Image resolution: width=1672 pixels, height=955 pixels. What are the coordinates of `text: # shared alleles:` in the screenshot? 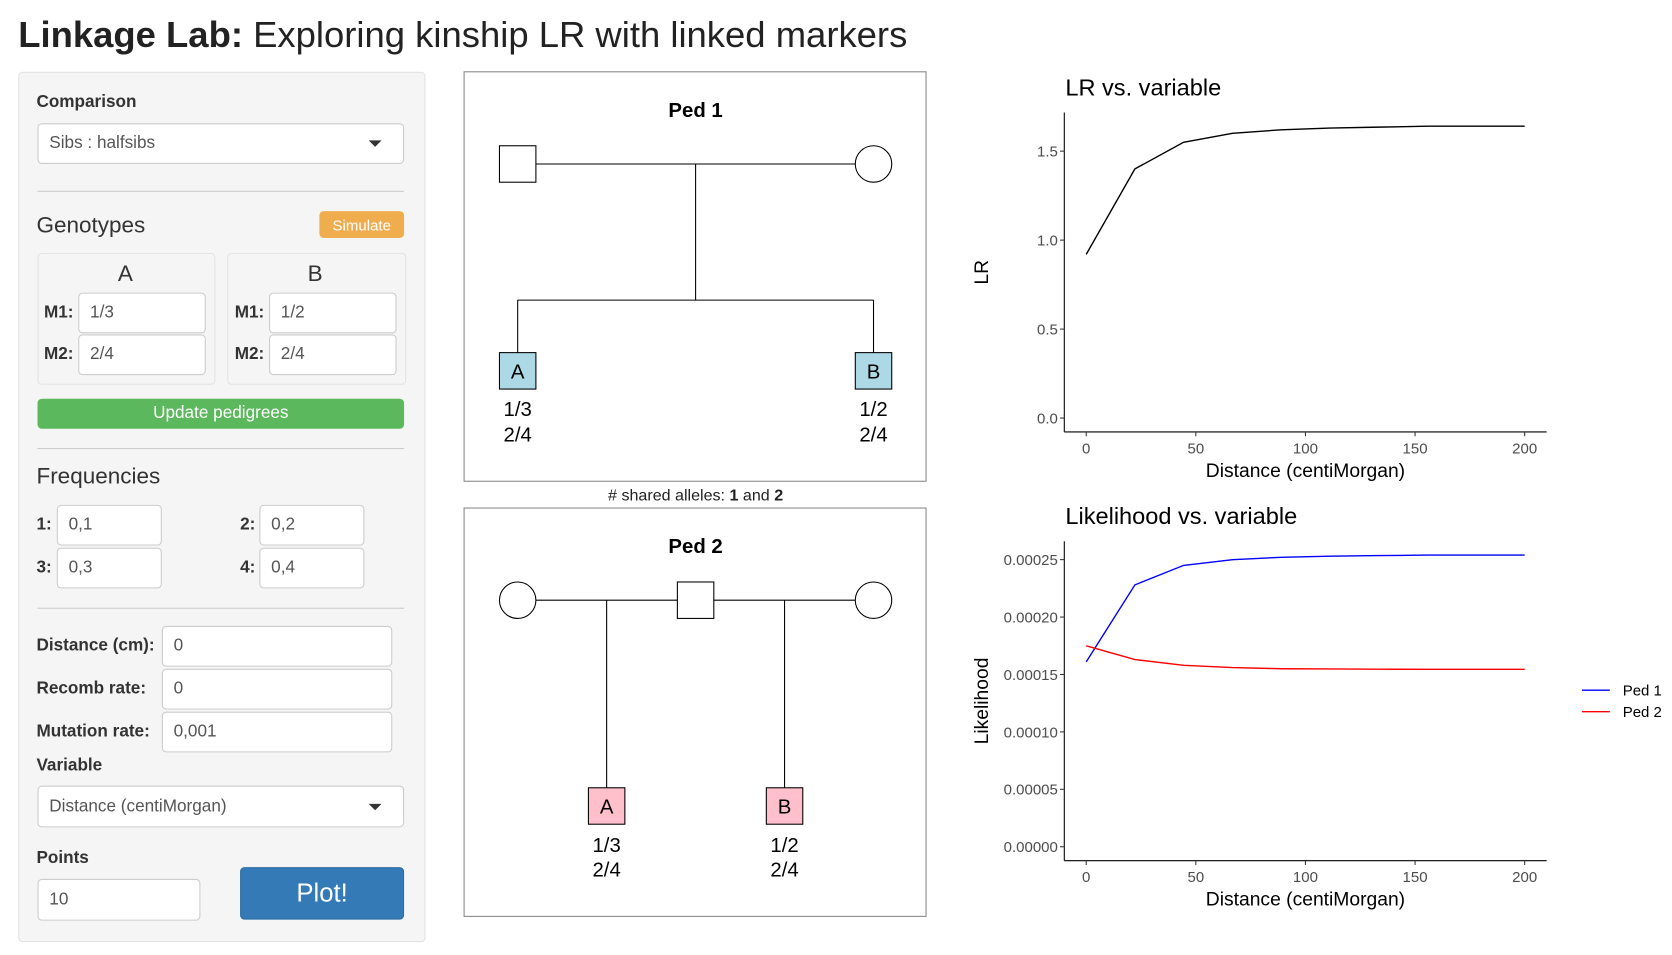 It's located at (666, 496).